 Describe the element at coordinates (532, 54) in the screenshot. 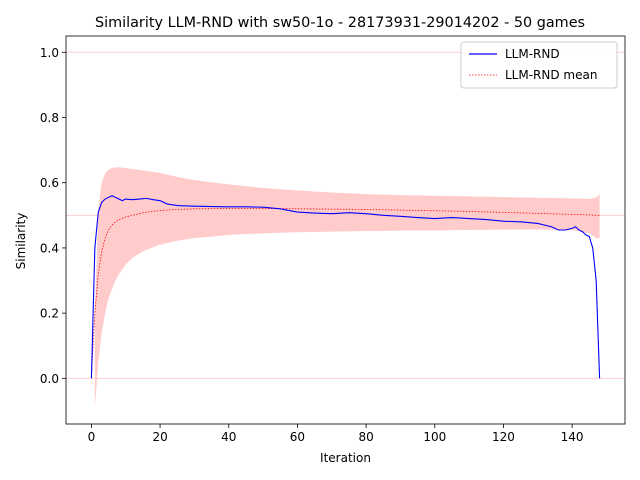

I see `legend-label-llm-rnd: LLM-RND` at that location.